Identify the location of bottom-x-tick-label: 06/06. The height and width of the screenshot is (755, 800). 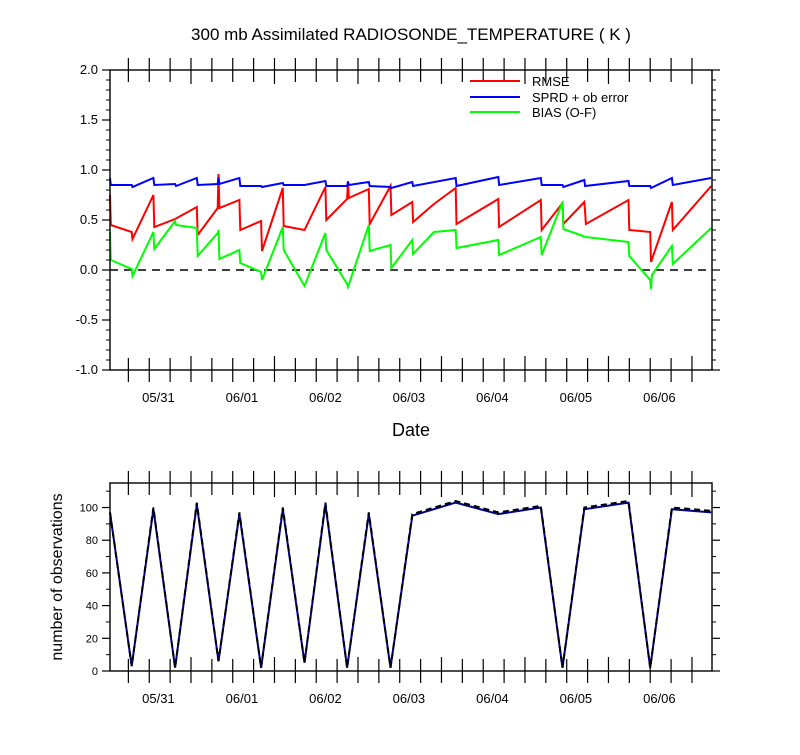
(659, 698).